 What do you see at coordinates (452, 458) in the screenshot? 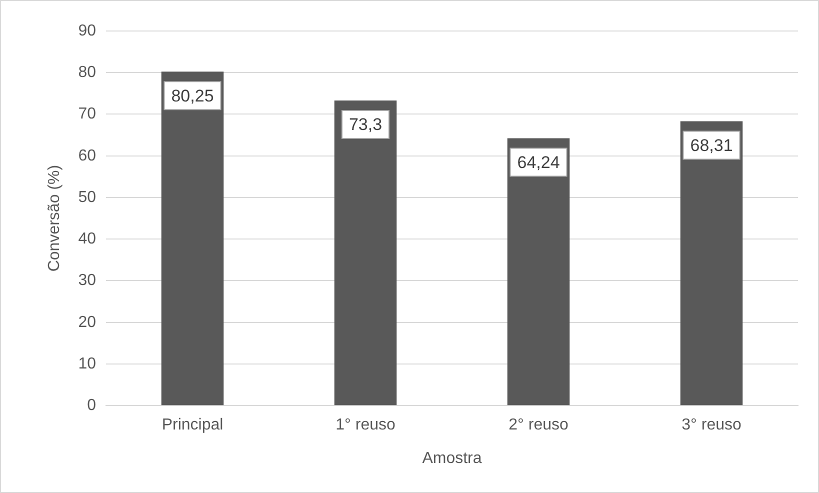
I see `x-axis-title: Amostra` at bounding box center [452, 458].